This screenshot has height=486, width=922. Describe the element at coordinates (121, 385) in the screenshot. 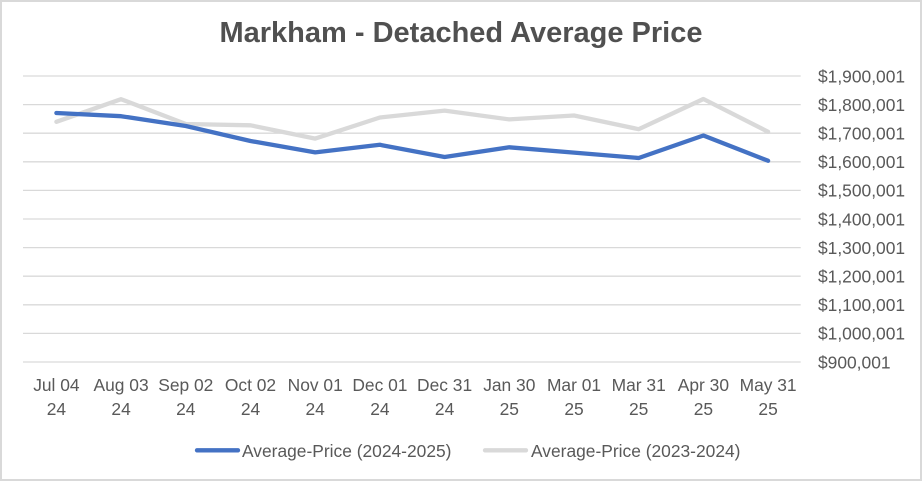

I see `svg-text: Aug 03` at that location.